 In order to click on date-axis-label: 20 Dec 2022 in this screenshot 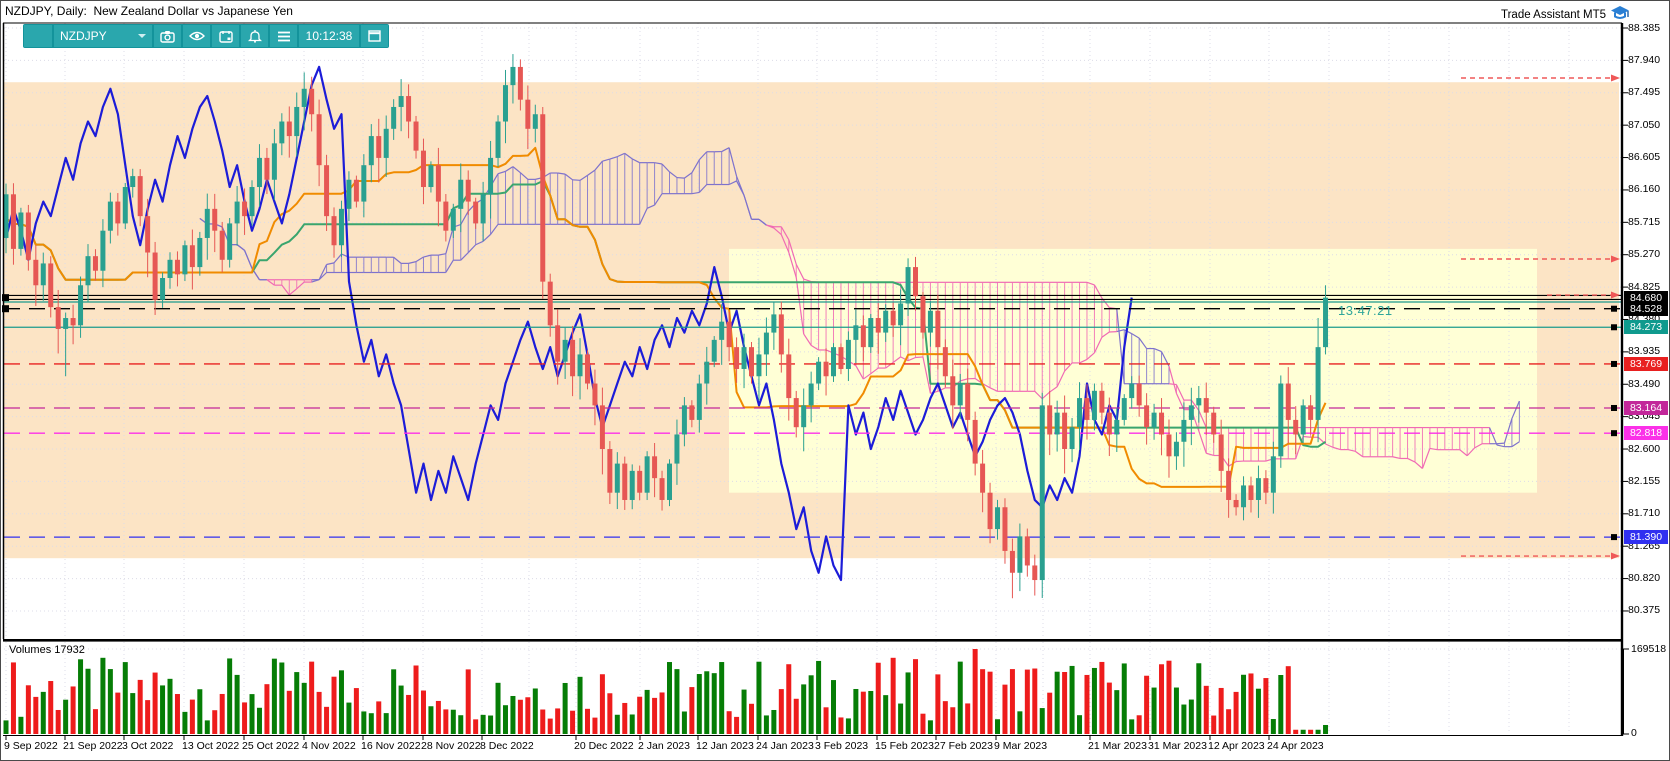, I will do `click(604, 746)`.